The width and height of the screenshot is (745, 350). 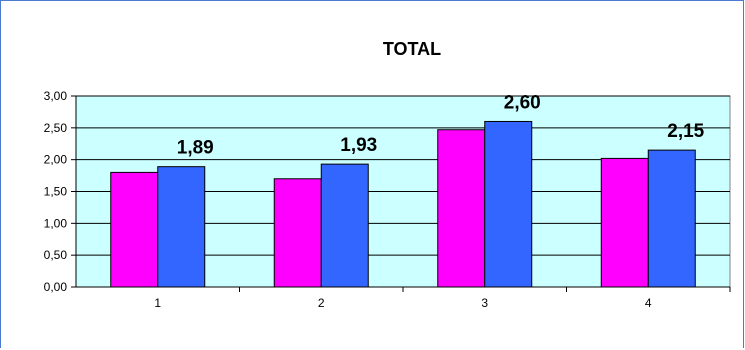 What do you see at coordinates (56, 255) in the screenshot?
I see `y-tick-label: 0,50` at bounding box center [56, 255].